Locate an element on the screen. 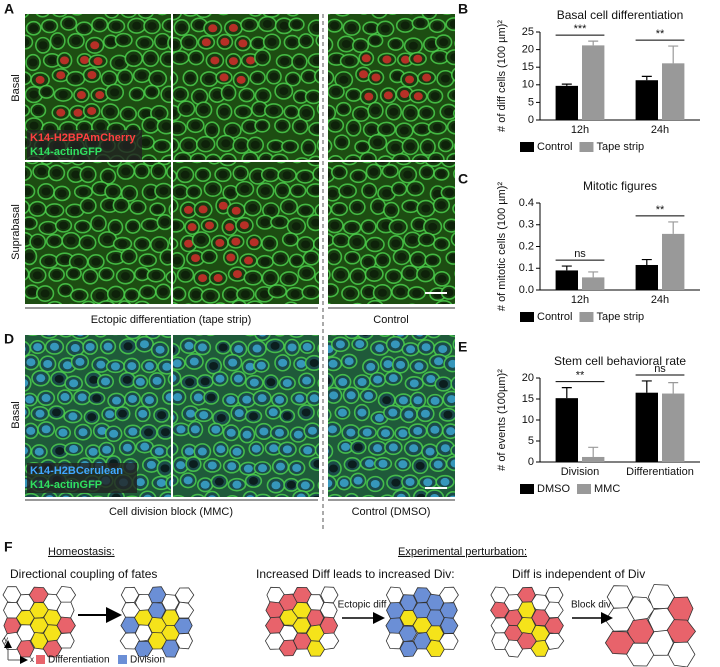 This screenshot has width=720, height=667. row-label: Basal is located at coordinates (16, 88).